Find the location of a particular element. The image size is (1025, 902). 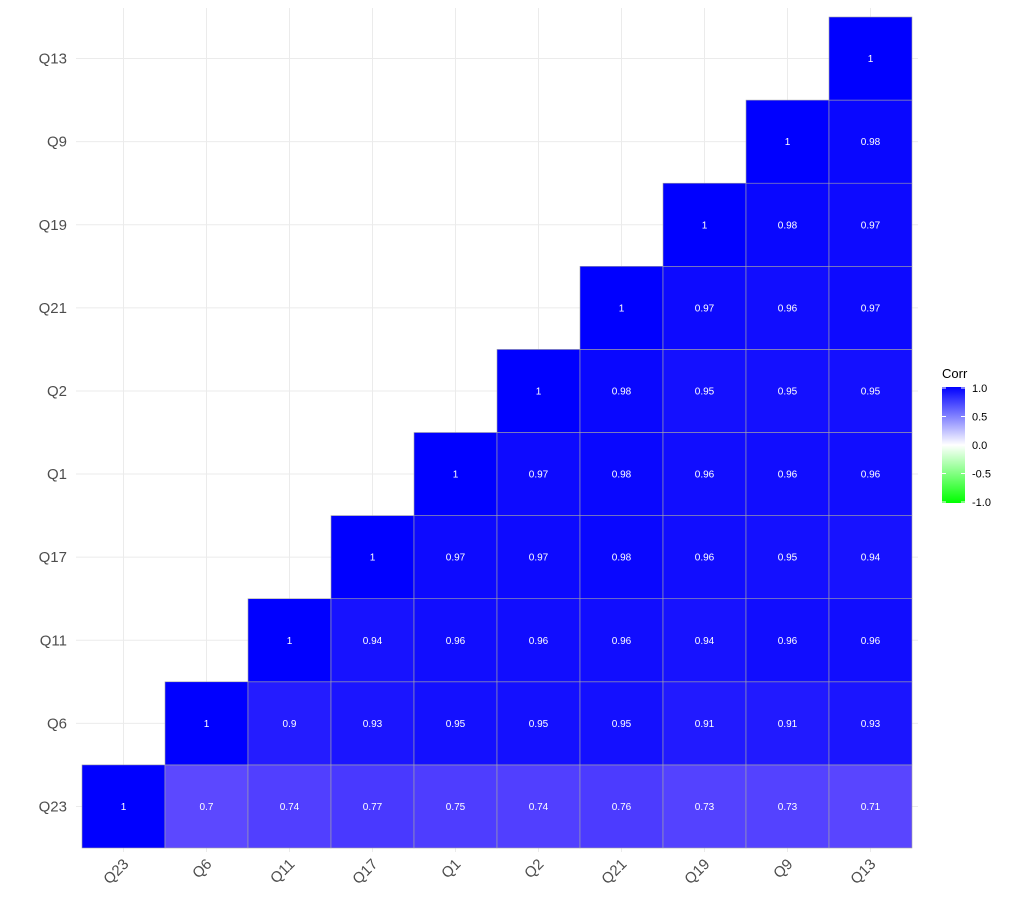

cell-value-label: 0.71 is located at coordinates (871, 807).